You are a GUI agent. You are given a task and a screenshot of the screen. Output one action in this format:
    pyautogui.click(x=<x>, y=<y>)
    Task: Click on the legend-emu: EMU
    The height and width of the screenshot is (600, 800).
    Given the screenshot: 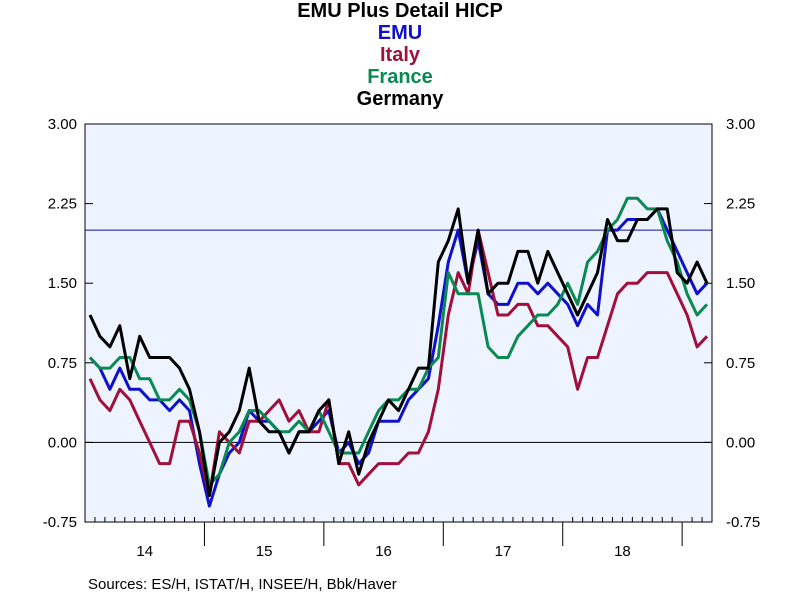 What is the action you would take?
    pyautogui.click(x=400, y=33)
    